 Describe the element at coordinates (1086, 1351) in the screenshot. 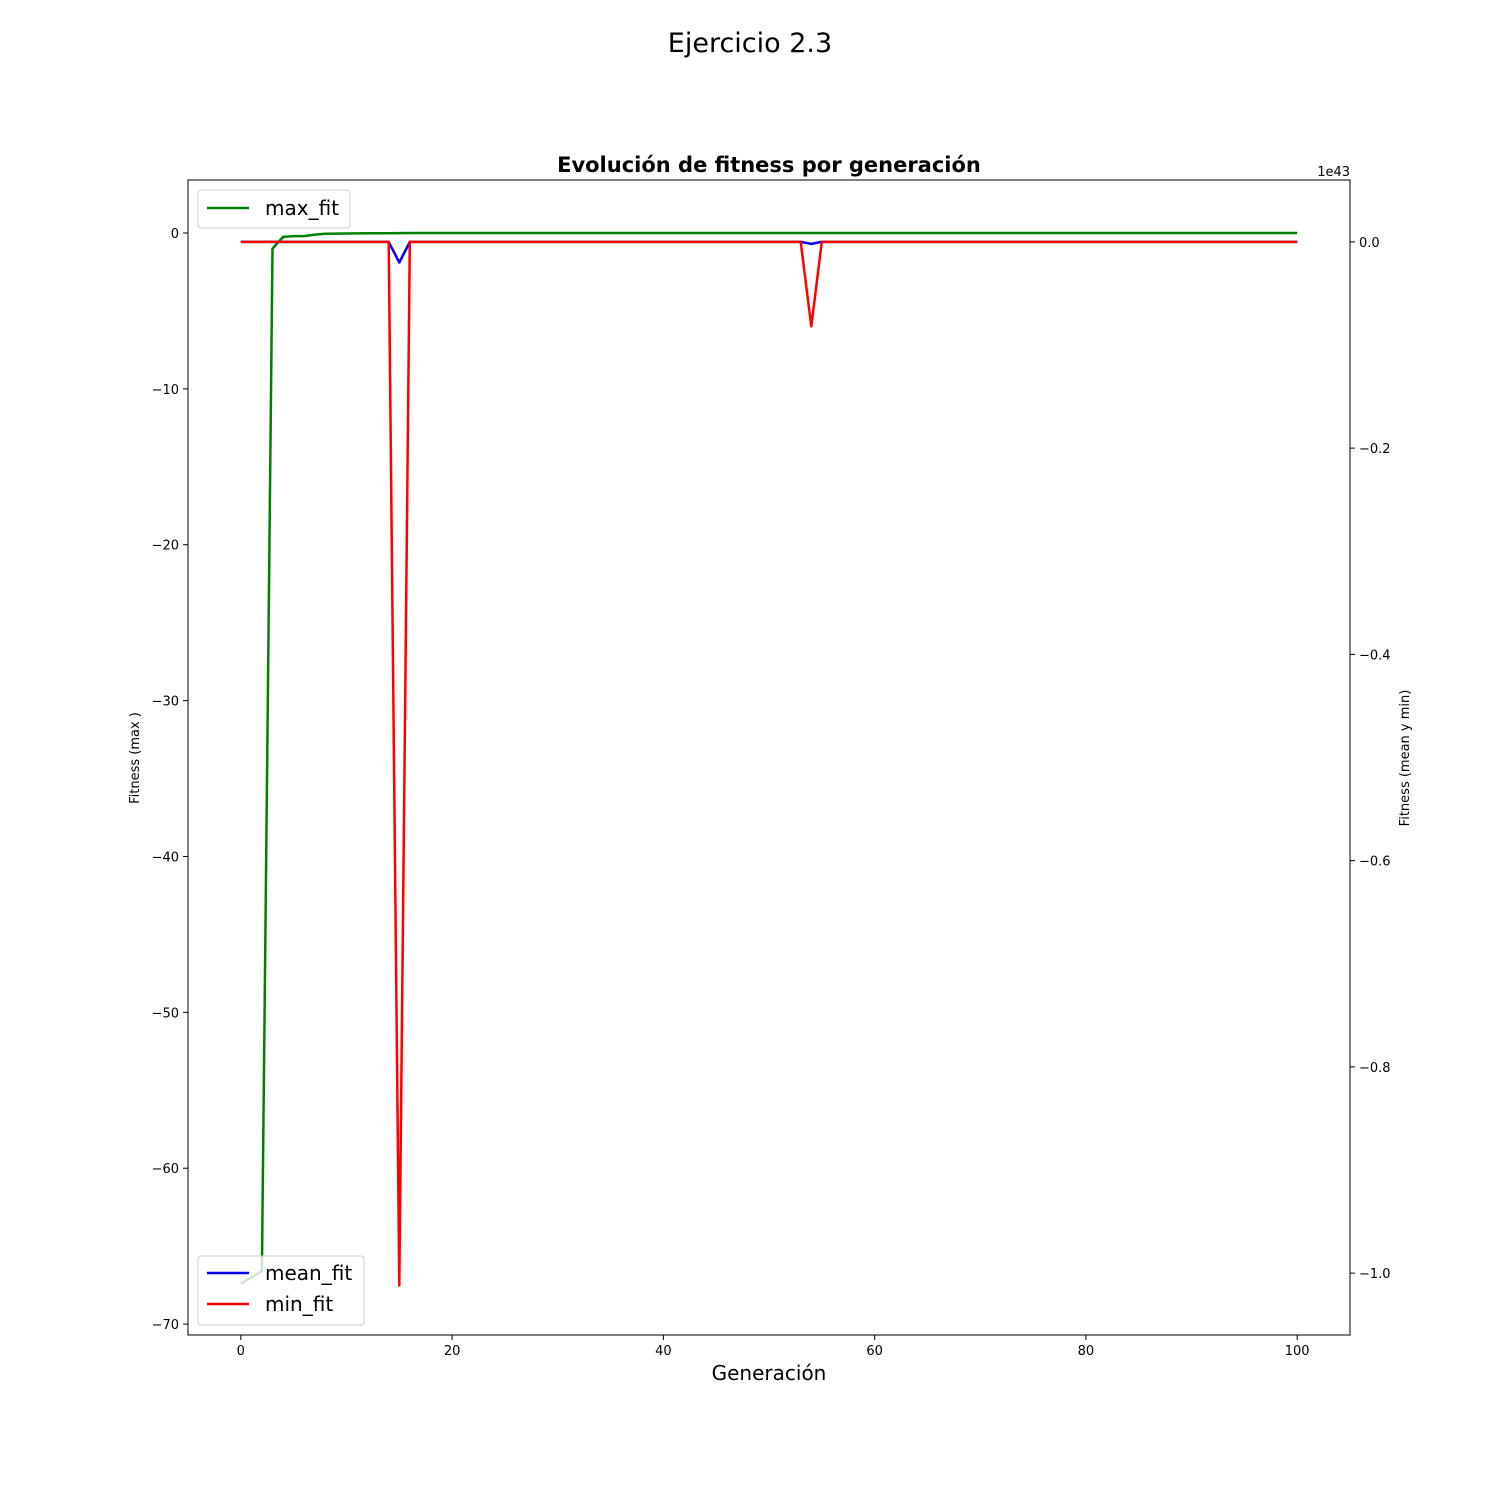

I see `x-tick-label: 80` at that location.